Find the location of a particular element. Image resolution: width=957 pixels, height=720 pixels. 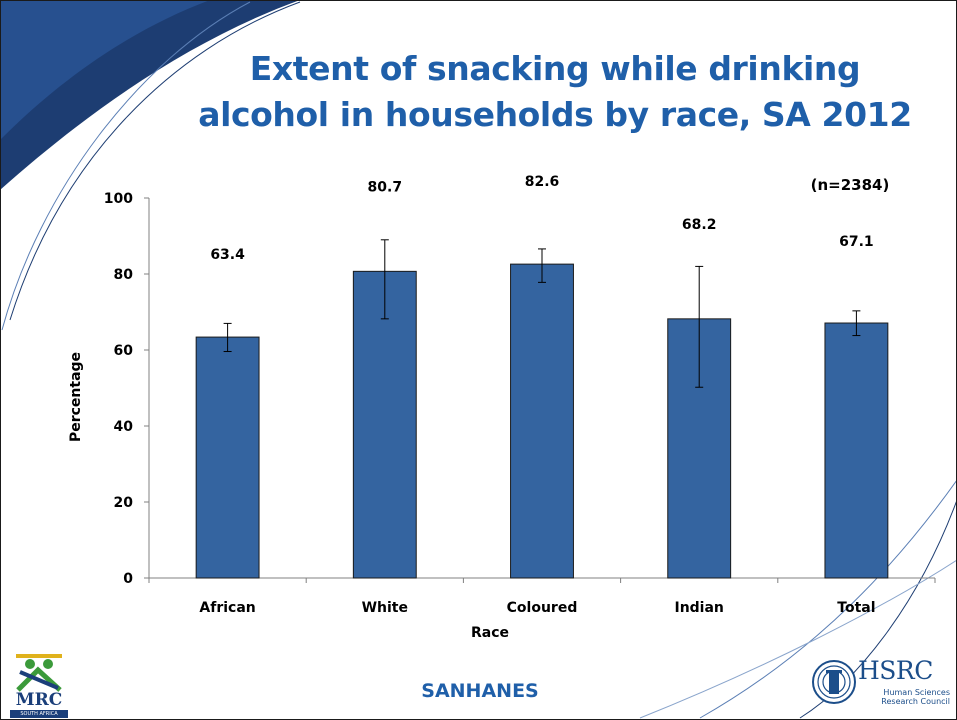

data-label-coloured: 82.6 is located at coordinates (542, 182).